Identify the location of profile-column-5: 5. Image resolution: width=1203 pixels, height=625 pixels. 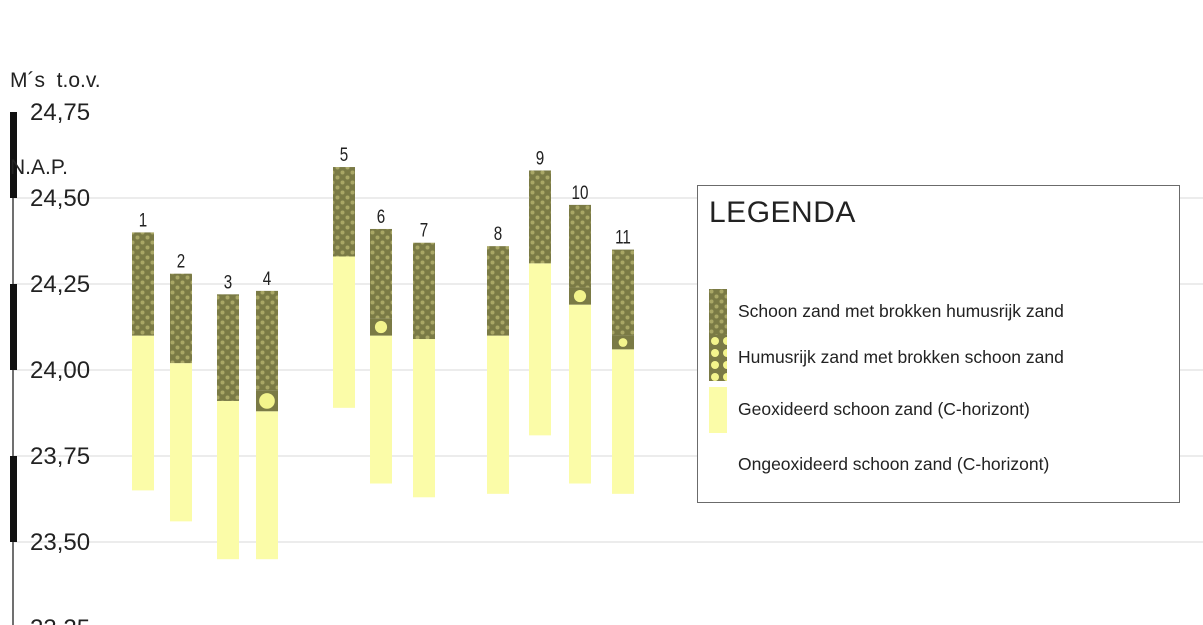
(344, 275).